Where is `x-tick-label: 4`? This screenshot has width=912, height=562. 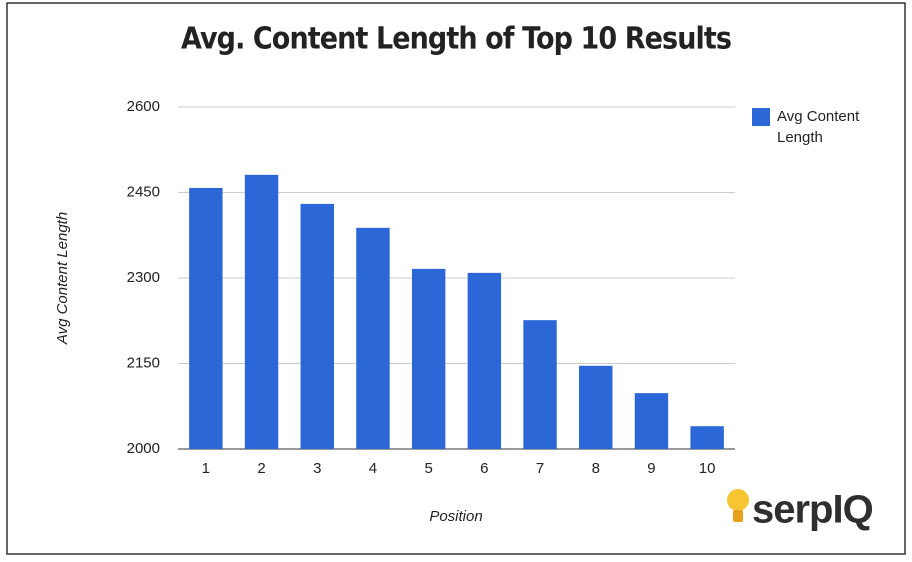 x-tick-label: 4 is located at coordinates (373, 468).